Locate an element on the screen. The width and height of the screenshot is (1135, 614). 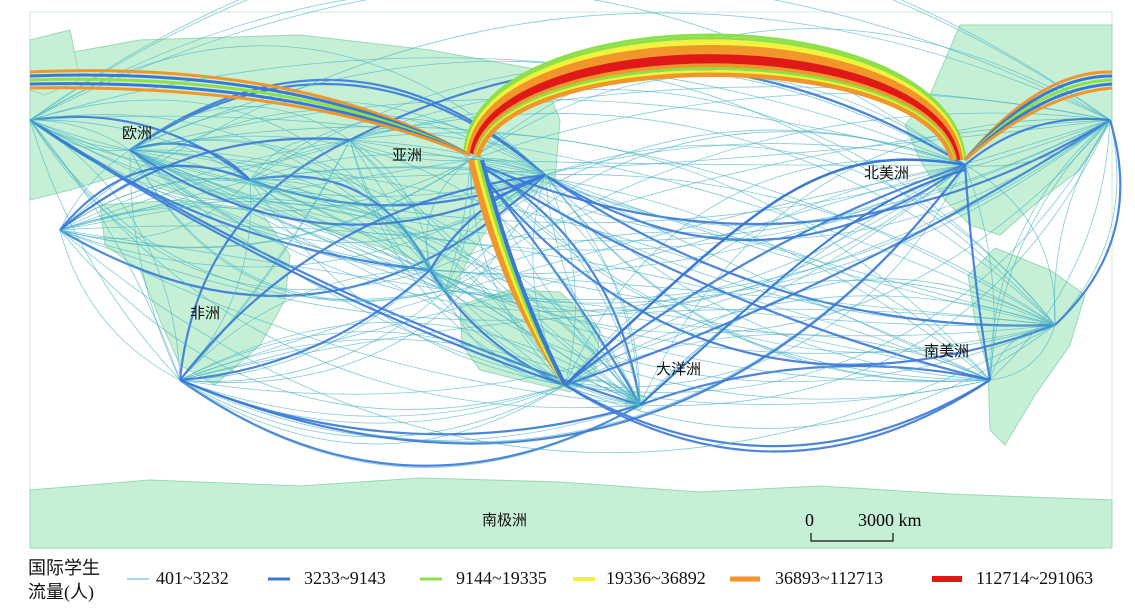
region-label: 欧洲 is located at coordinates (137, 133).